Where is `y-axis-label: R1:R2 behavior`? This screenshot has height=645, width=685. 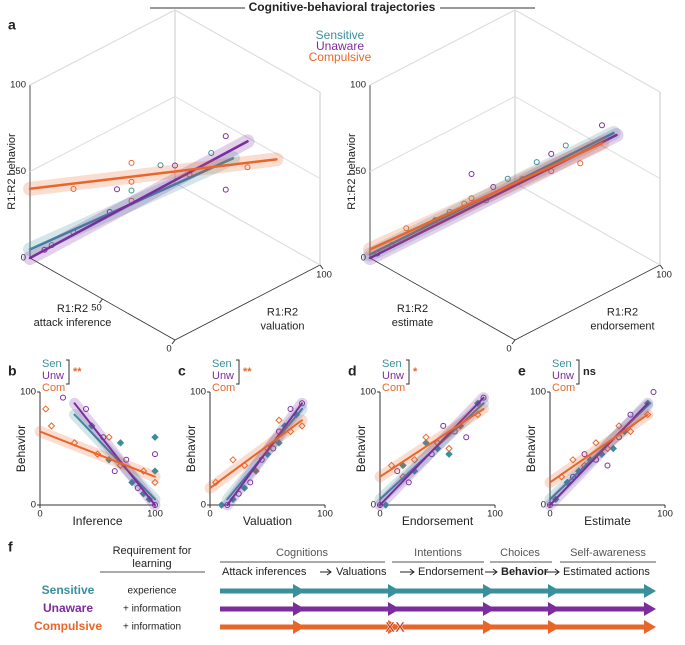 y-axis-label: R1:R2 behavior is located at coordinates (12, 171).